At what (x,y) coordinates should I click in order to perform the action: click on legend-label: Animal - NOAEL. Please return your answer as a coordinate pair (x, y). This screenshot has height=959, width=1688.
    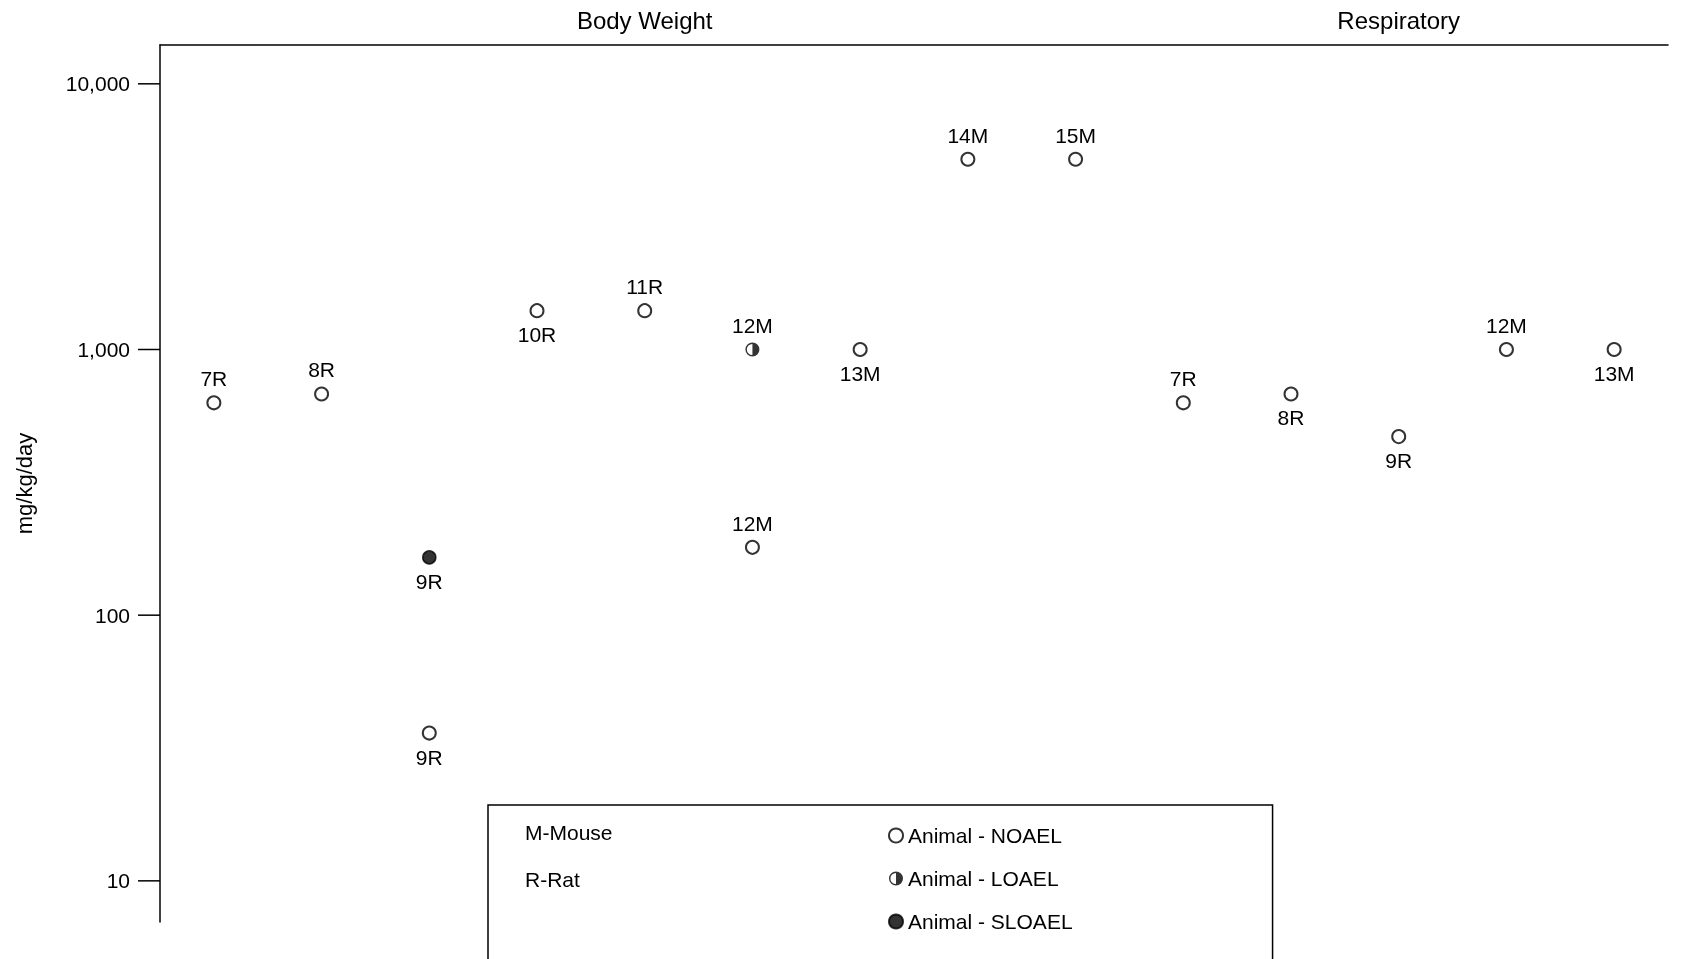
    Looking at the image, I should click on (985, 835).